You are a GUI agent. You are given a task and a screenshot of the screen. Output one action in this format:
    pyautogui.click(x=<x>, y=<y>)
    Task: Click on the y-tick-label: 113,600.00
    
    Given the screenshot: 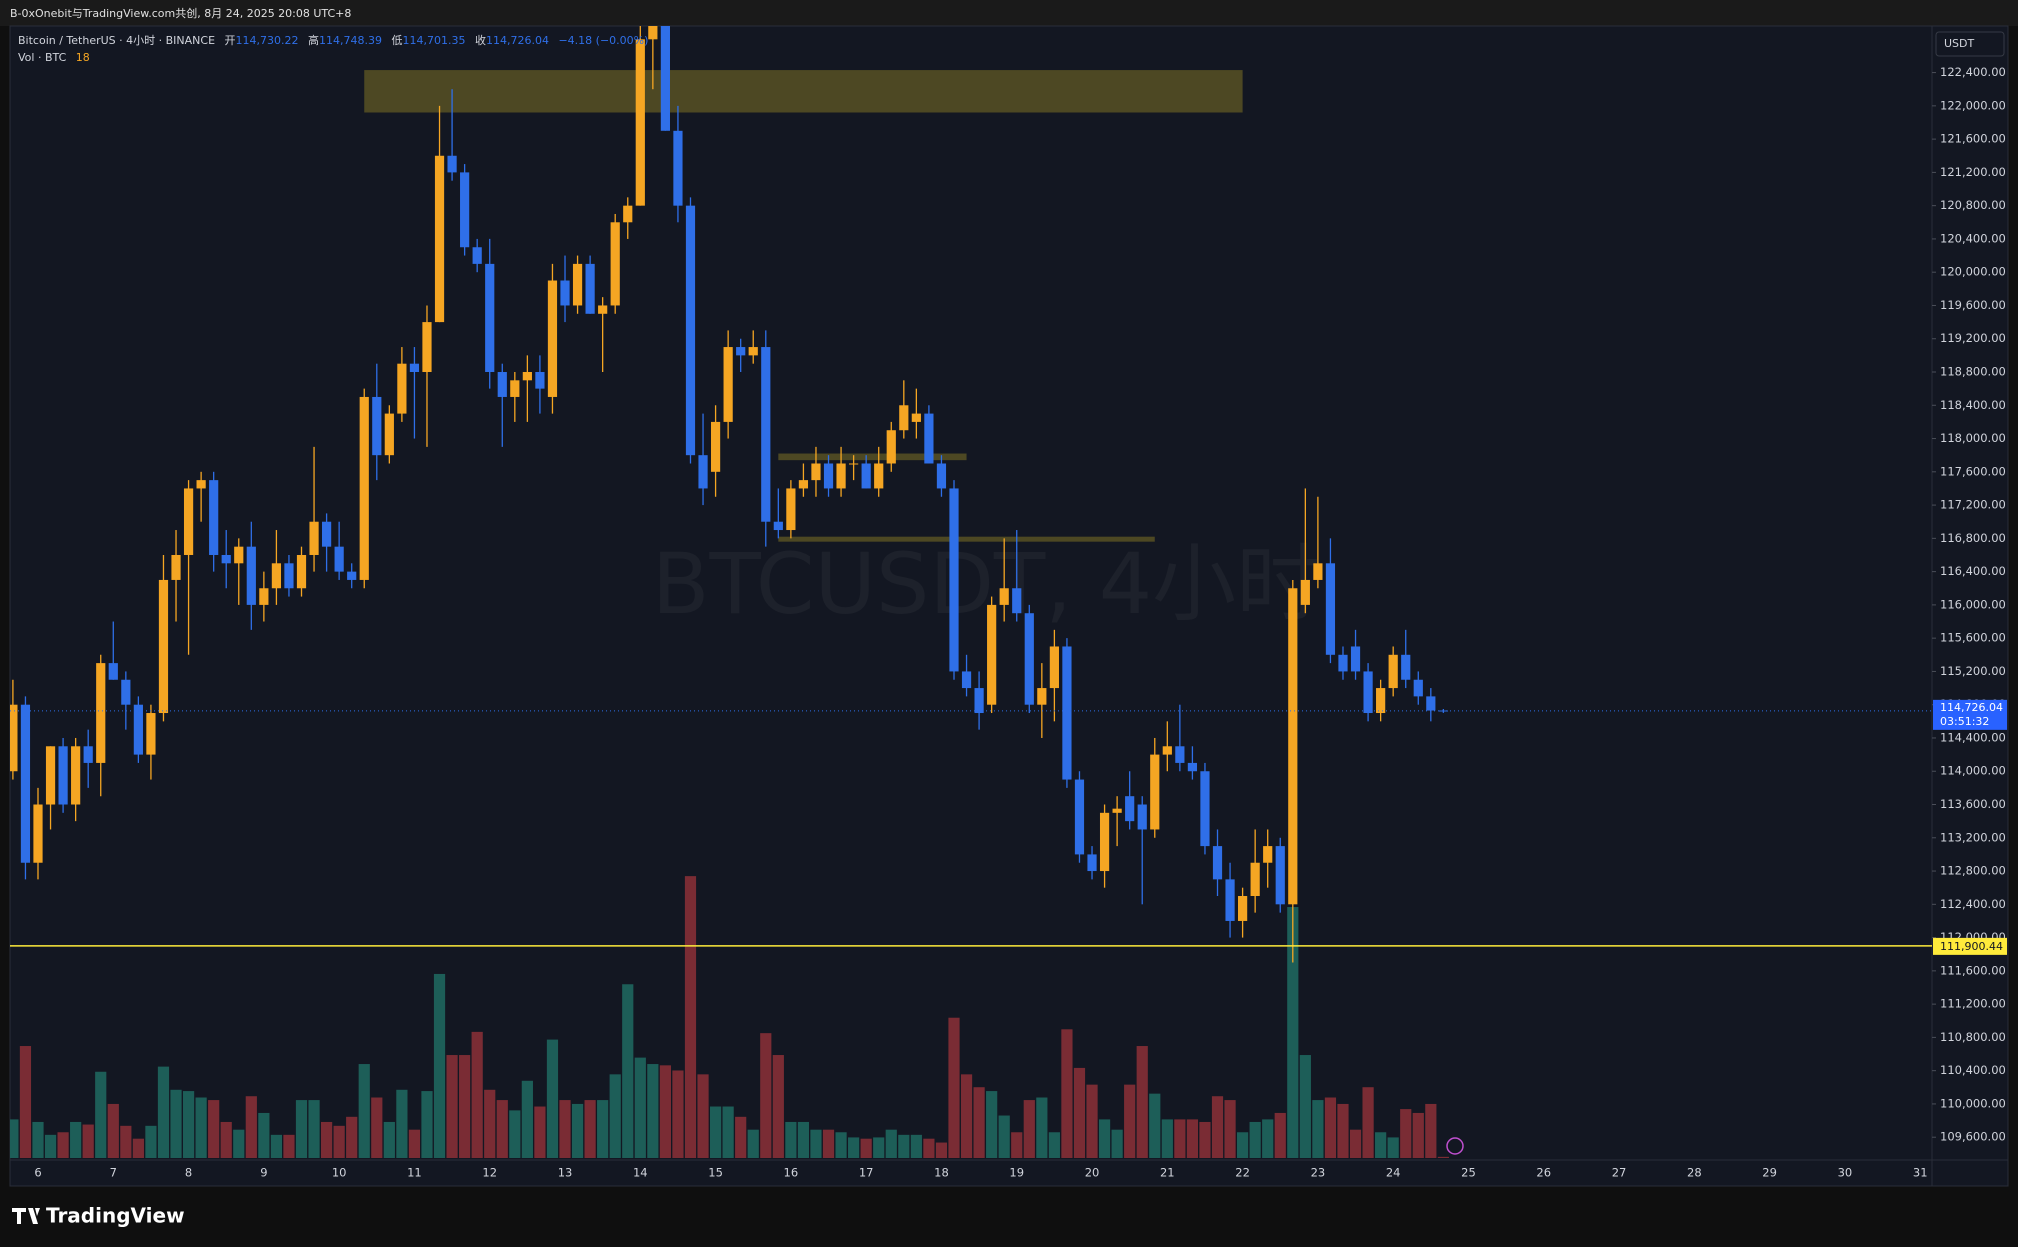 What is the action you would take?
    pyautogui.click(x=1973, y=804)
    